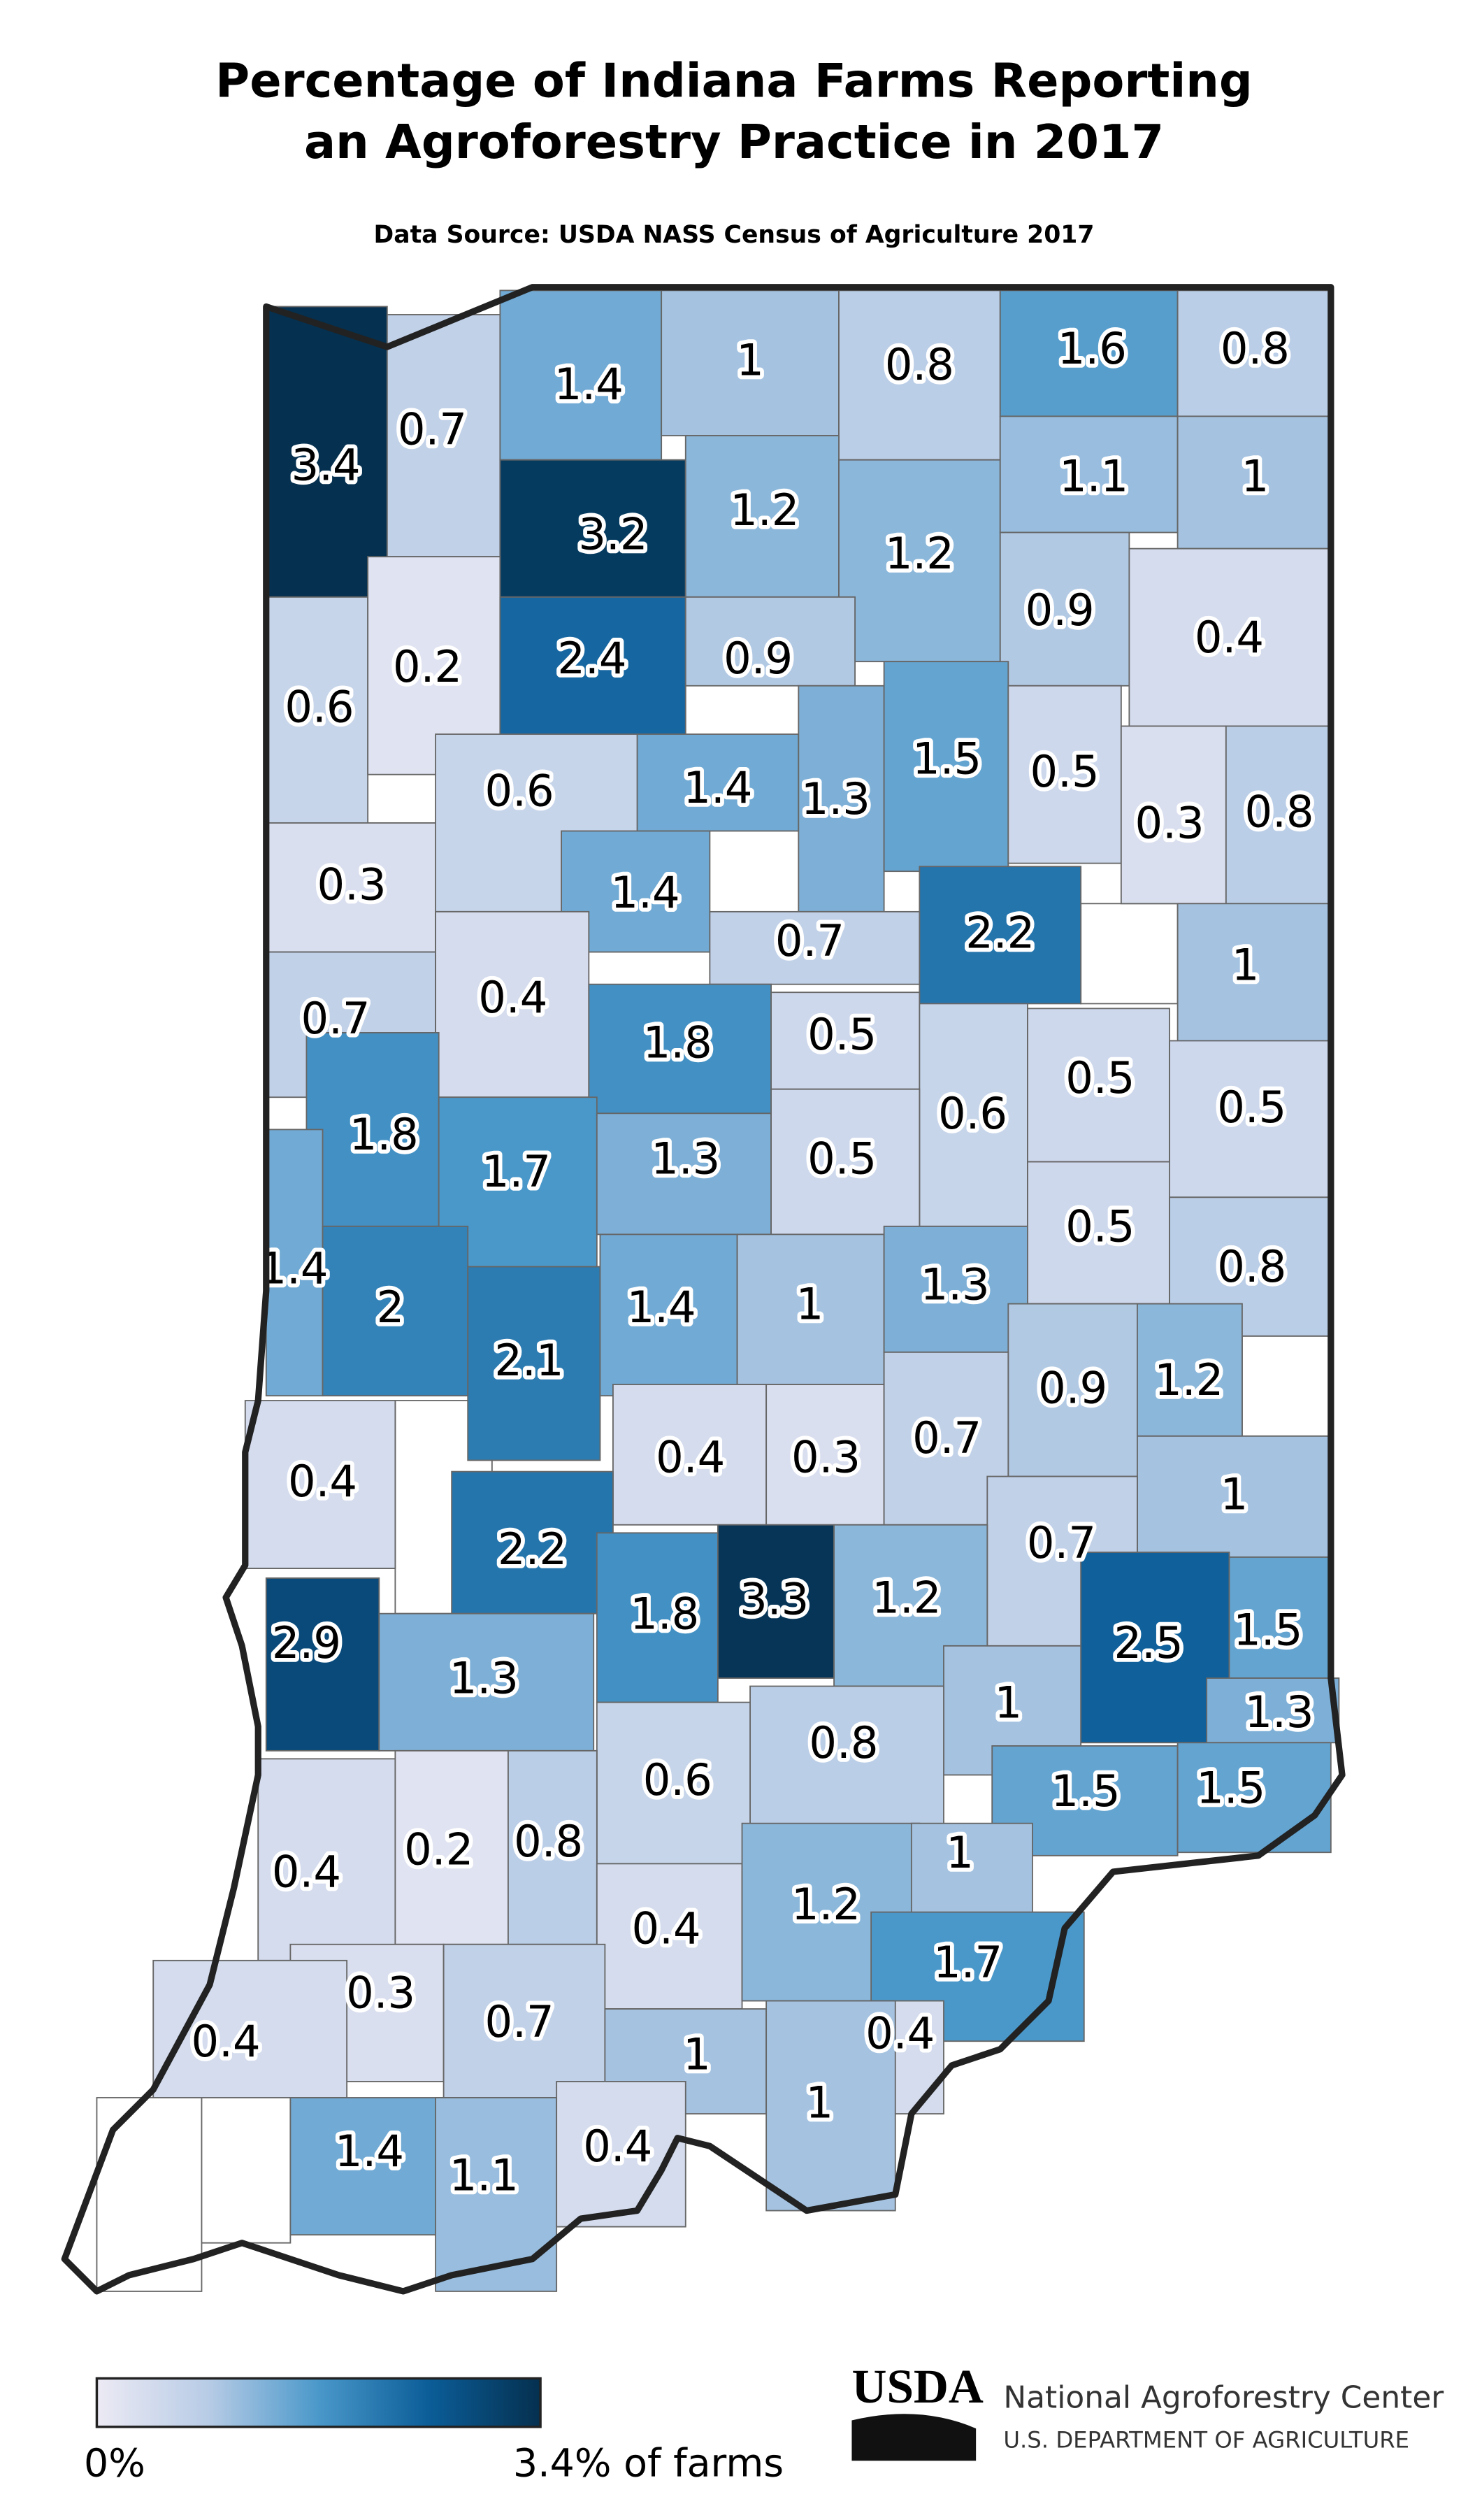 The width and height of the screenshot is (1468, 2520). Describe the element at coordinates (318, 2402) in the screenshot. I see `legend-bar` at that location.